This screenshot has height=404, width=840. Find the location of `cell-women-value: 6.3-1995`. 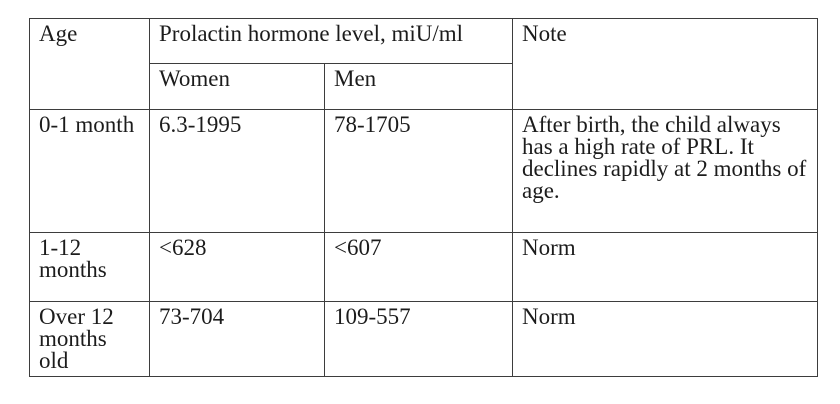

cell-women-value: 6.3-1995 is located at coordinates (237, 171).